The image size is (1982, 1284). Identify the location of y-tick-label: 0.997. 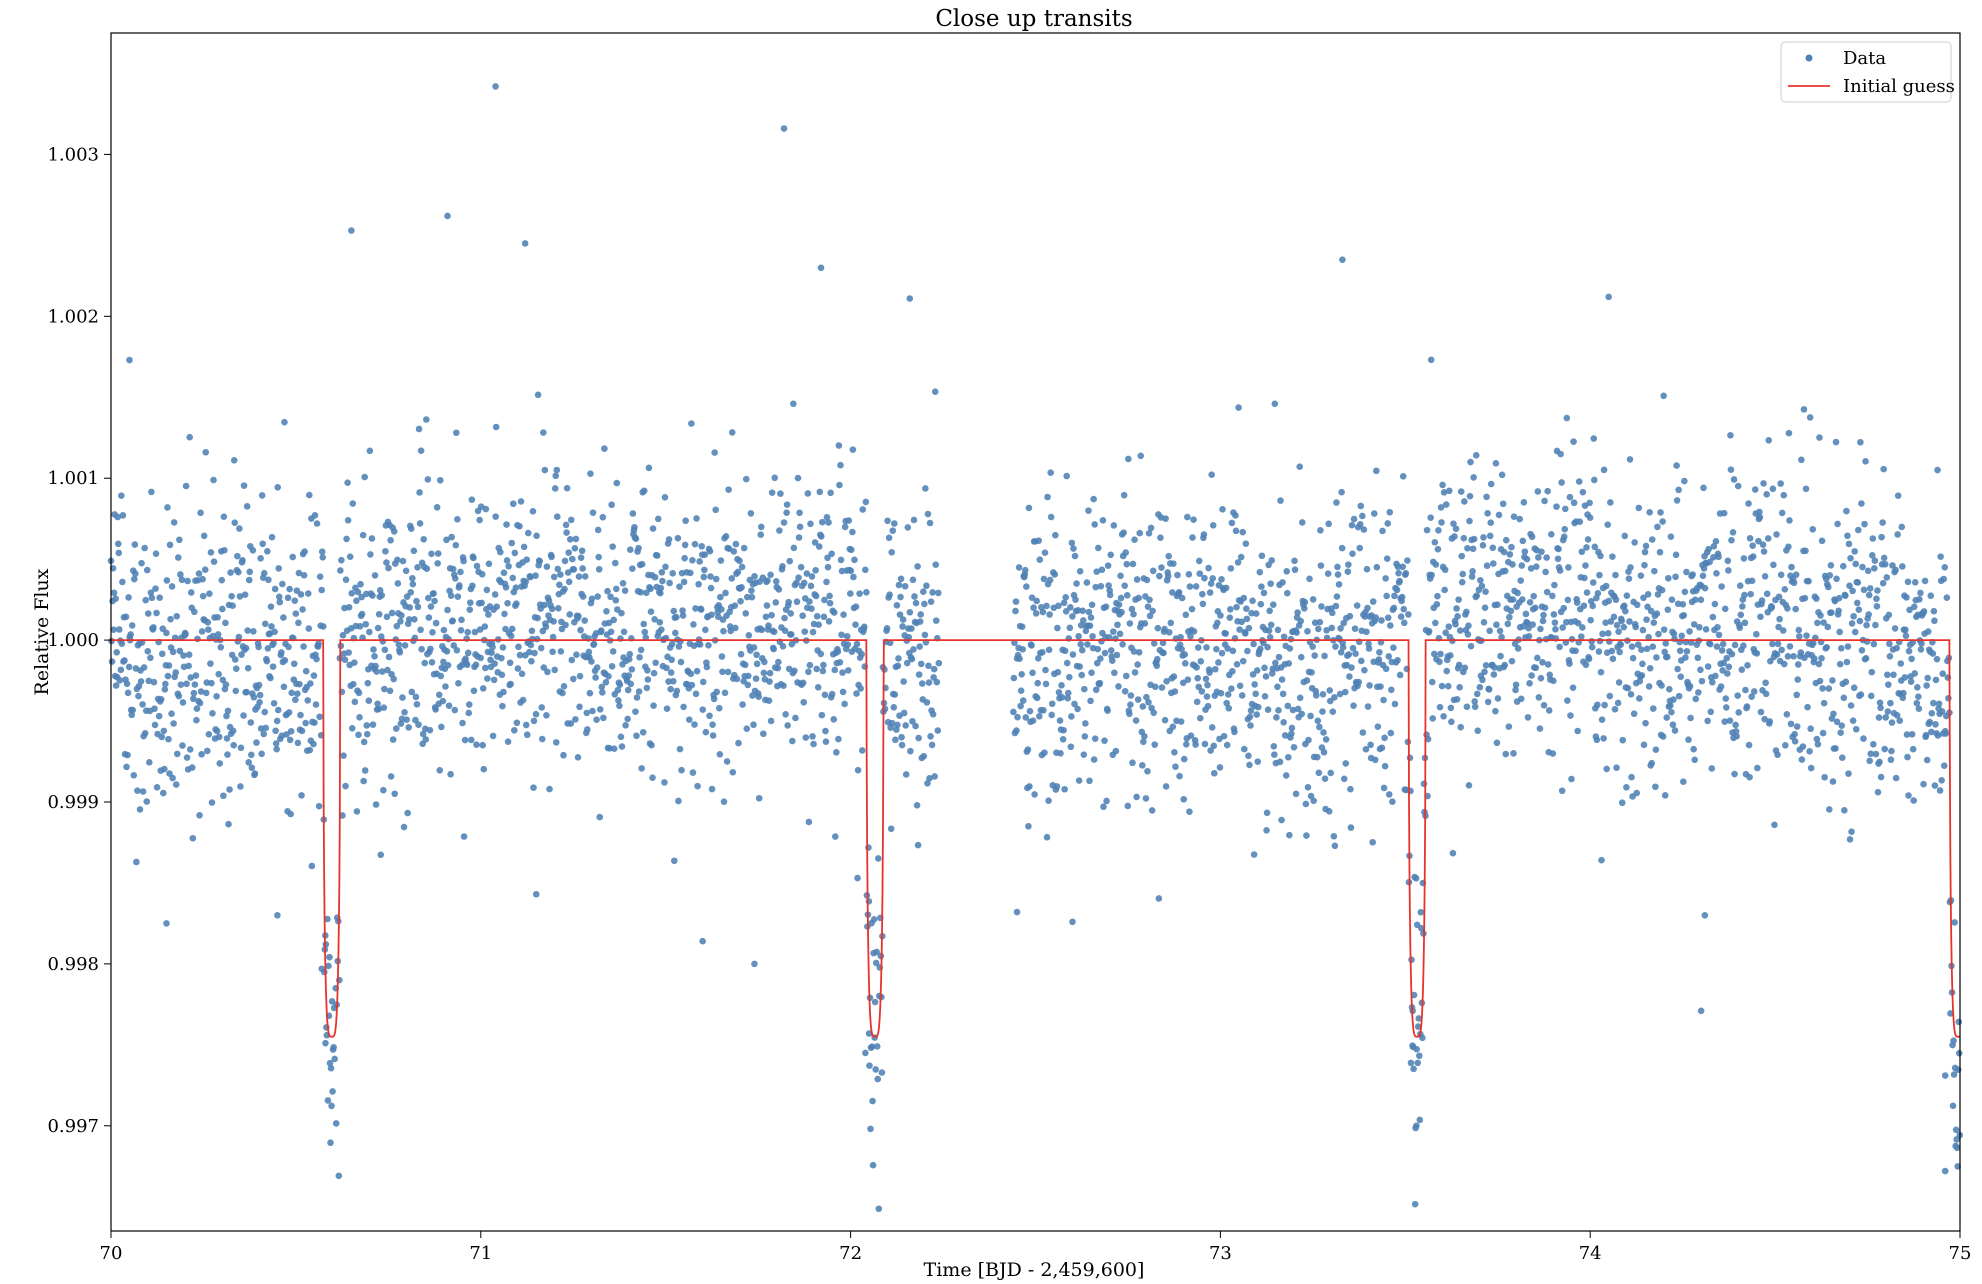
(73, 1126).